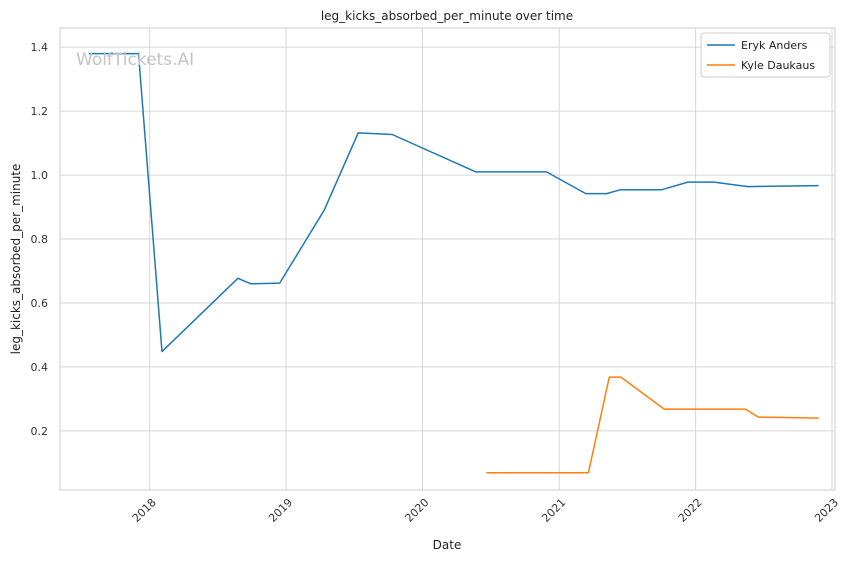  What do you see at coordinates (690, 510) in the screenshot?
I see `x-tick-label: 2022` at bounding box center [690, 510].